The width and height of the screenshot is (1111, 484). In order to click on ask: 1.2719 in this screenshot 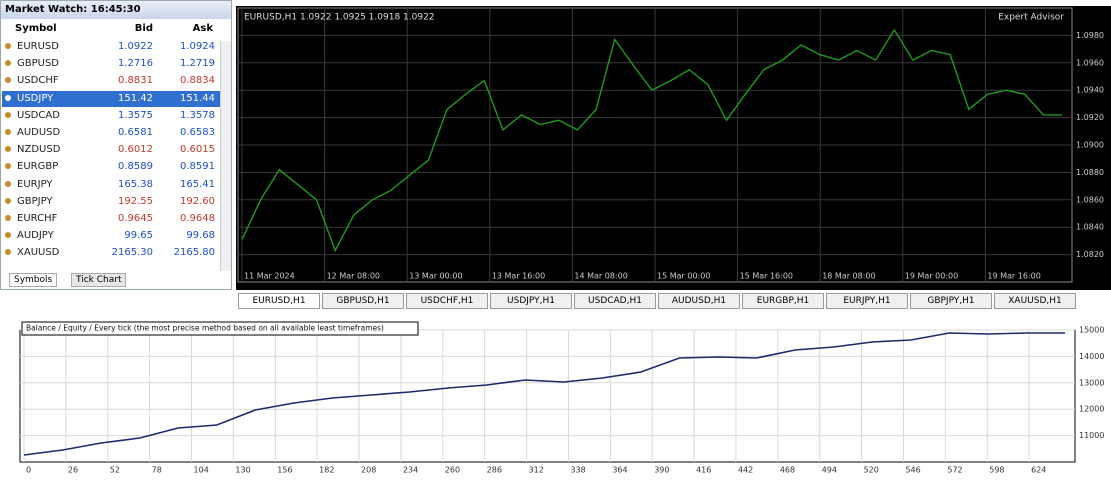, I will do `click(197, 64)`.